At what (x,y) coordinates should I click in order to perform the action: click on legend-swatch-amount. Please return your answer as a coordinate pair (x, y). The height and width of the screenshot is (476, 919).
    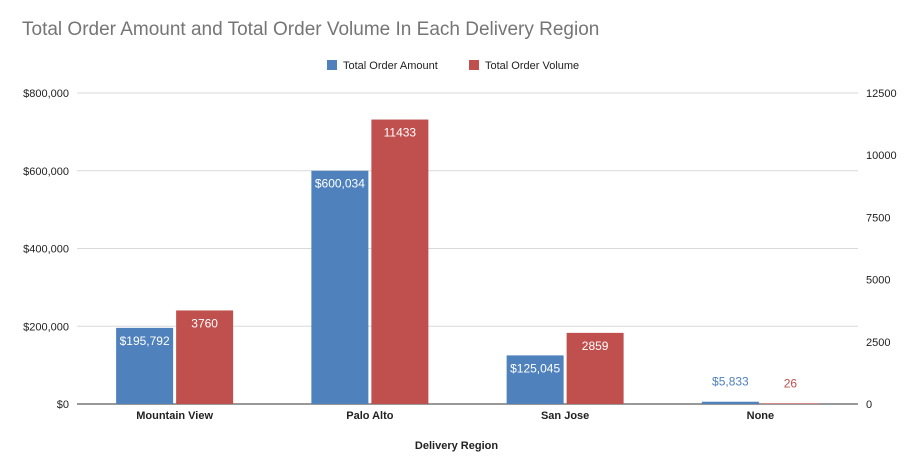
    Looking at the image, I should click on (332, 65).